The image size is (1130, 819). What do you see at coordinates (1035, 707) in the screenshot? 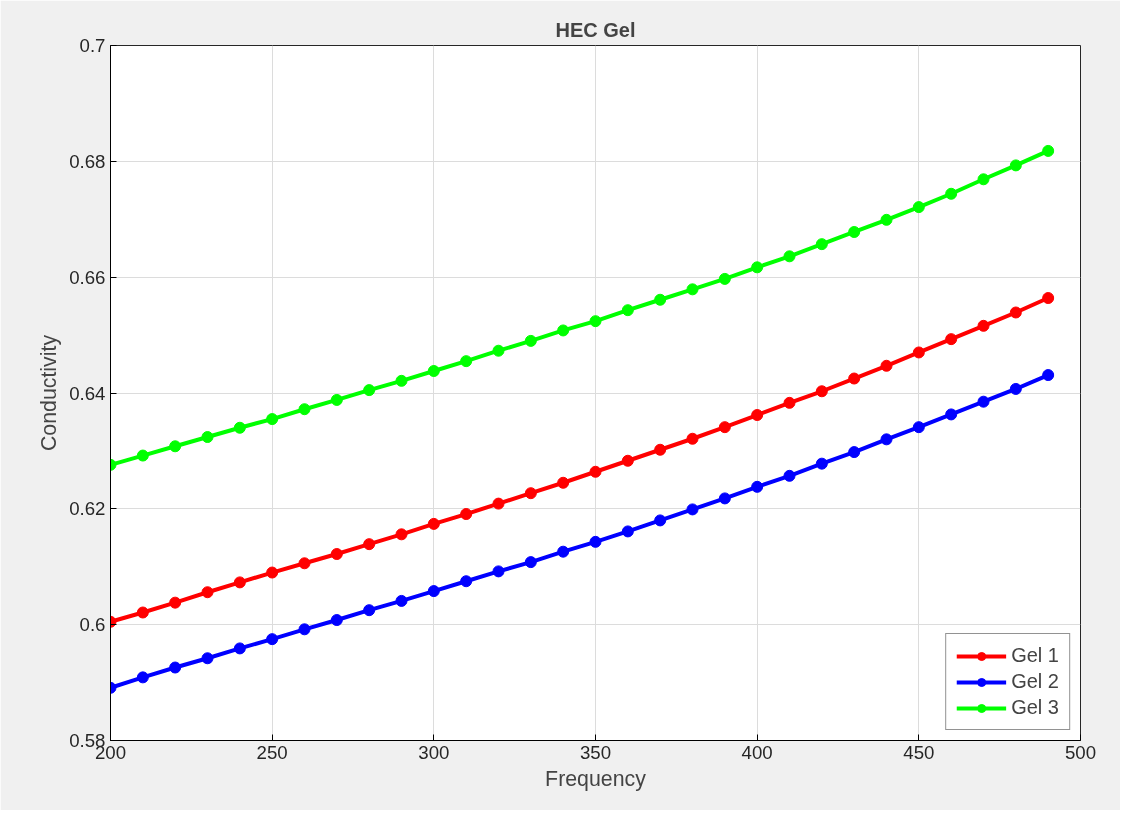
I see `legend-label: Gel 3` at bounding box center [1035, 707].